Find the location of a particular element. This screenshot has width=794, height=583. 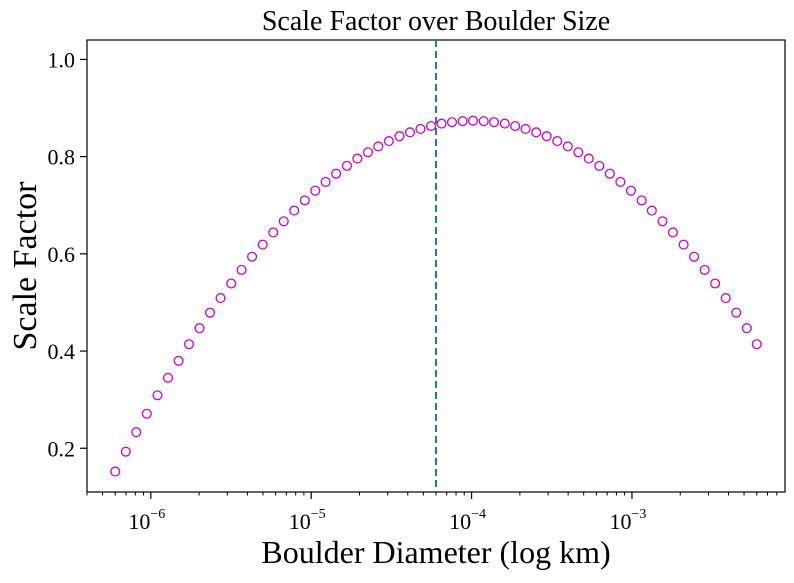

chart-title: Scale Factor over Boulder Size is located at coordinates (436, 21).